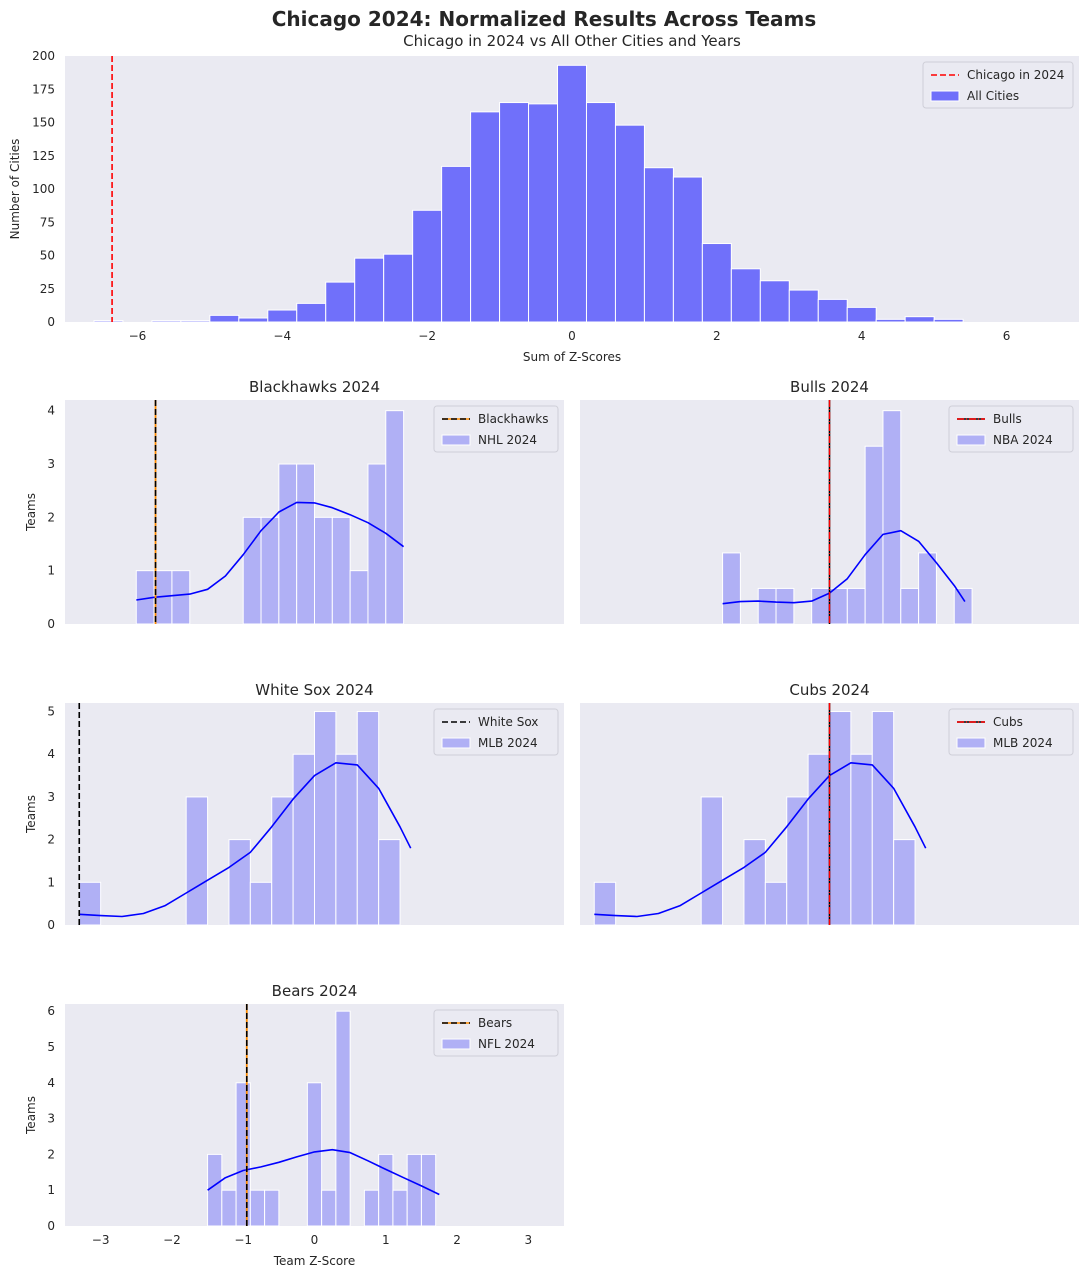 This screenshot has width=1089, height=1279. I want to click on y-tick-label: 150, so click(43, 123).